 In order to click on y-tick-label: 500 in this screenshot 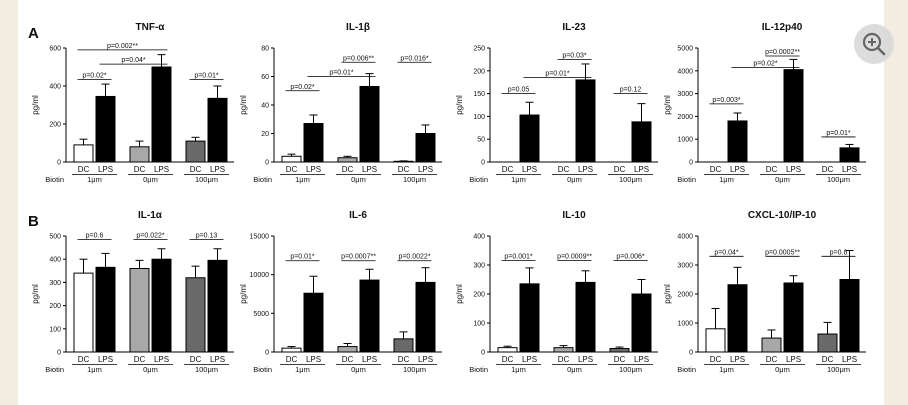, I will do `click(55, 237)`.